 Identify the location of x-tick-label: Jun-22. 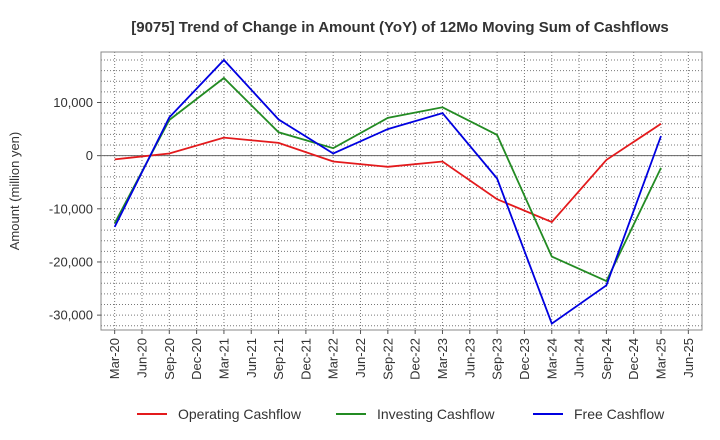
(360, 358).